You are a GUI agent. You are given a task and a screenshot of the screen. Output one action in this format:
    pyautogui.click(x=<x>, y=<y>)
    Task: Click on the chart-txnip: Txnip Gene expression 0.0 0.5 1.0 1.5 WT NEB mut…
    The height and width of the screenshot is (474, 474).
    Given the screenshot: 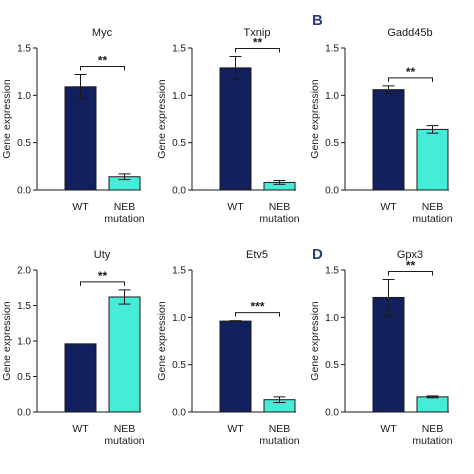 What is the action you would take?
    pyautogui.click(x=228, y=126)
    